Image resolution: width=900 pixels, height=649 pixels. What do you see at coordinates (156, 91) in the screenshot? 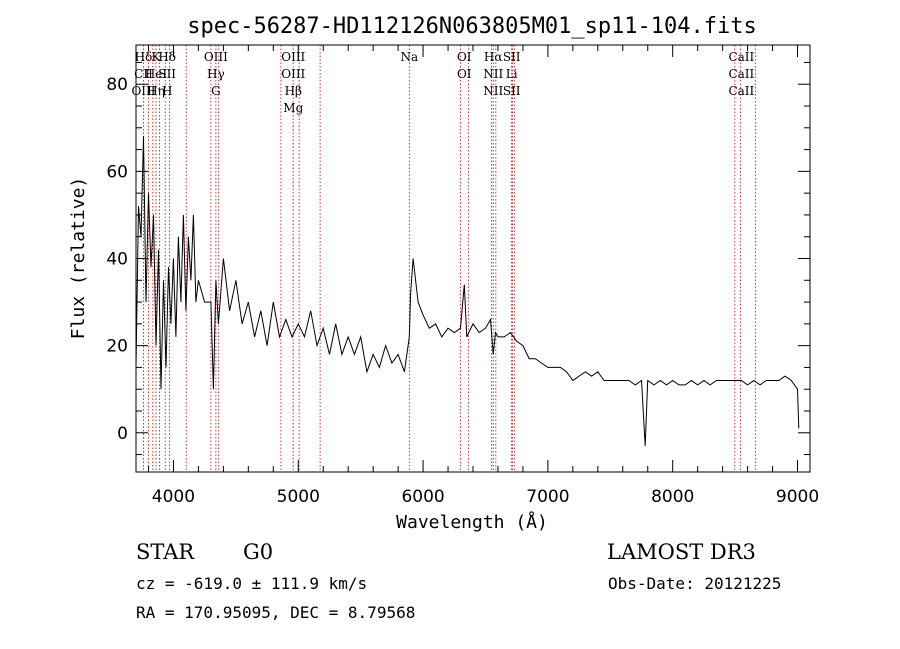
I see `spectral-line-label: Hη` at bounding box center [156, 91].